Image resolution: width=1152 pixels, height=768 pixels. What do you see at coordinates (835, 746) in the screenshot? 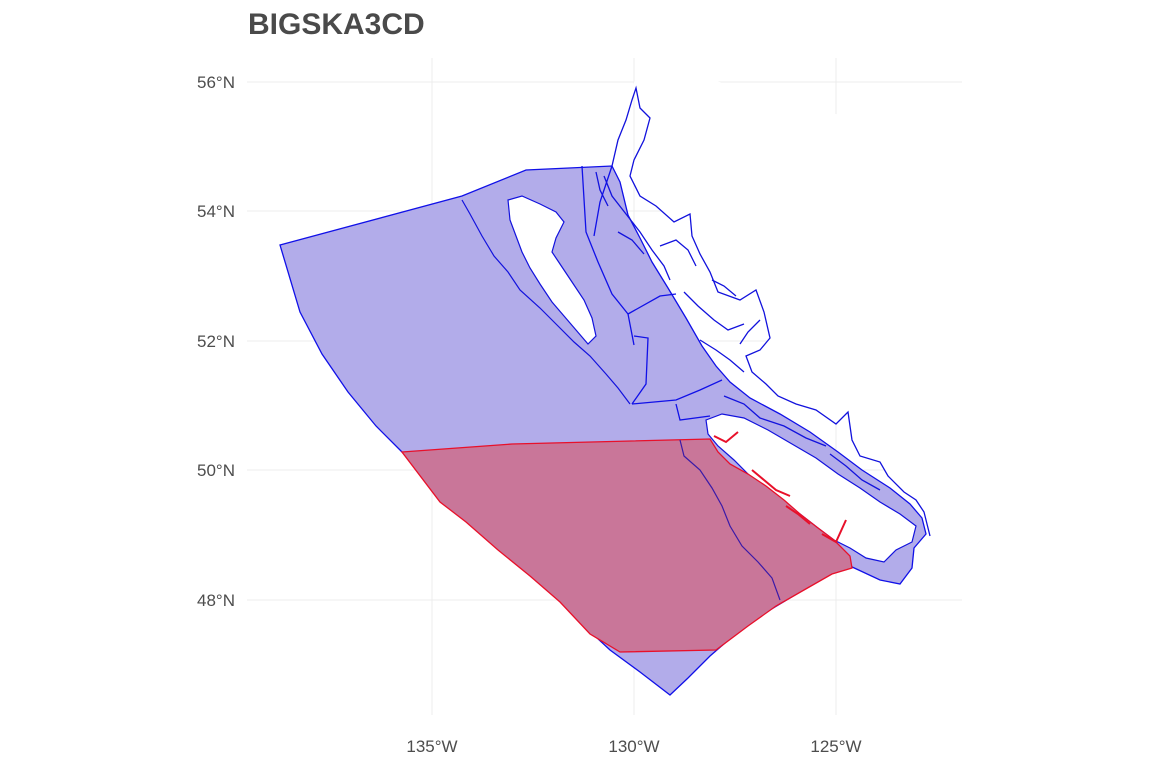
I see `lon-label-125: 125°W` at bounding box center [835, 746].